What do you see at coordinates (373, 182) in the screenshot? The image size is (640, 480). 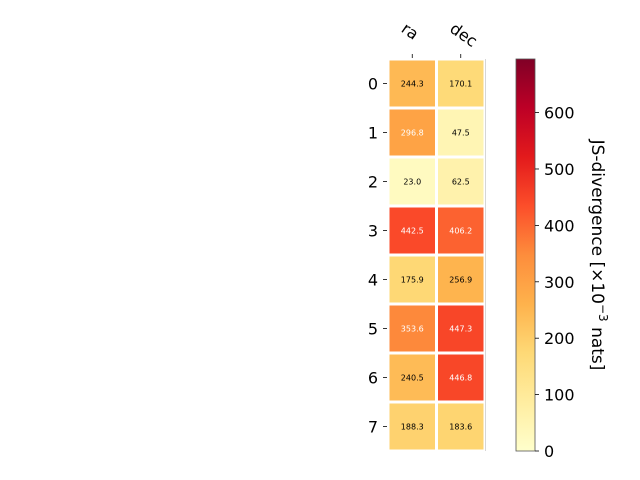 I see `row-tick-label: 2` at bounding box center [373, 182].